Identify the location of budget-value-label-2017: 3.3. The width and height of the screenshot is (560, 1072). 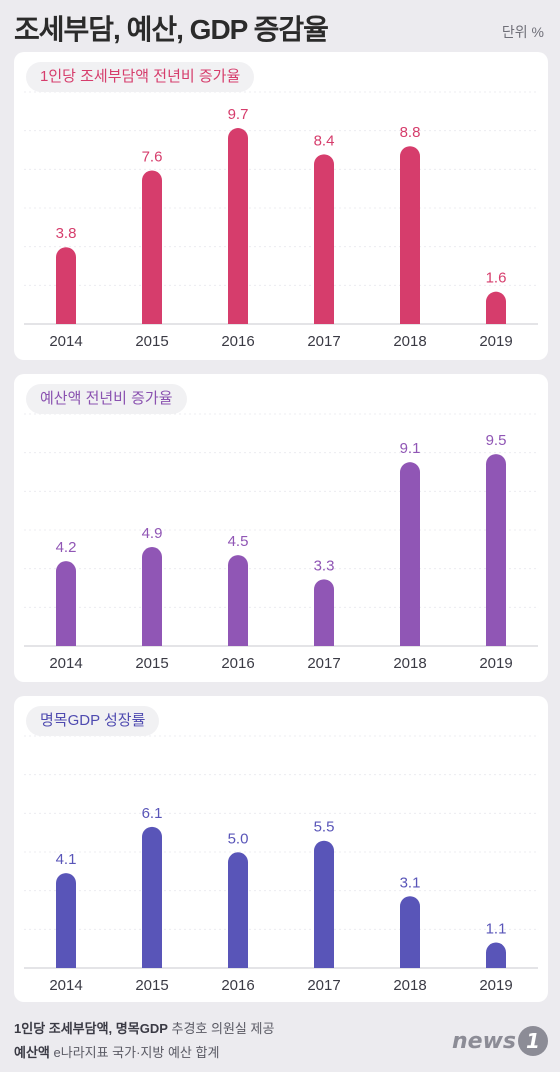
(324, 565).